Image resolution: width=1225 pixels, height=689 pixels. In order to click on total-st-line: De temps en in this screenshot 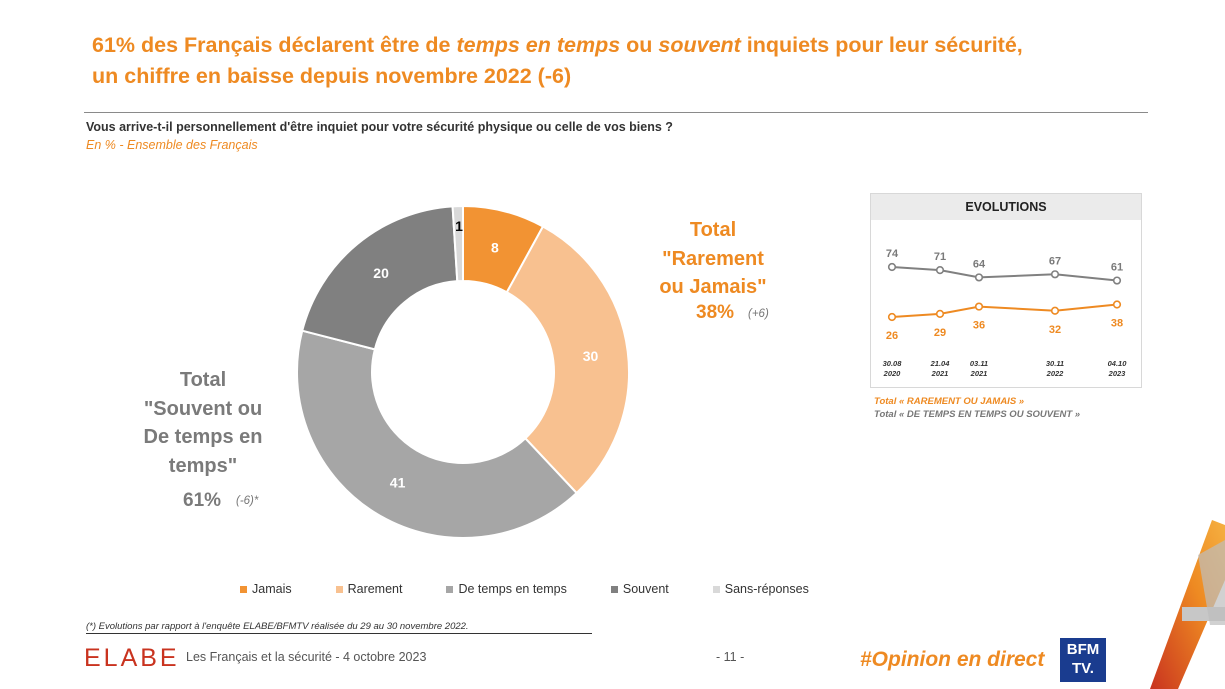, I will do `click(203, 437)`.